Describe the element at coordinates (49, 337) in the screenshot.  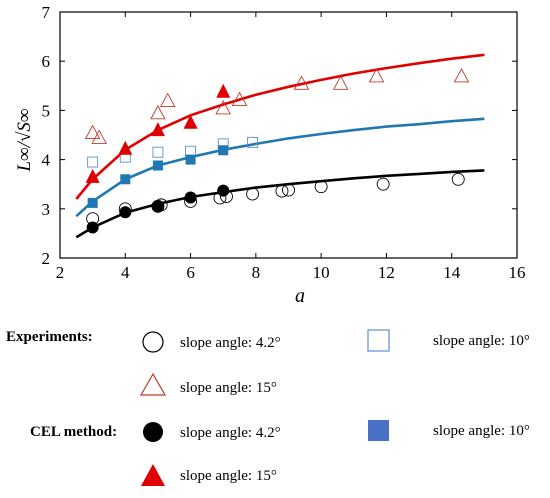
I see `legend-title-experiments: Experiments:` at that location.